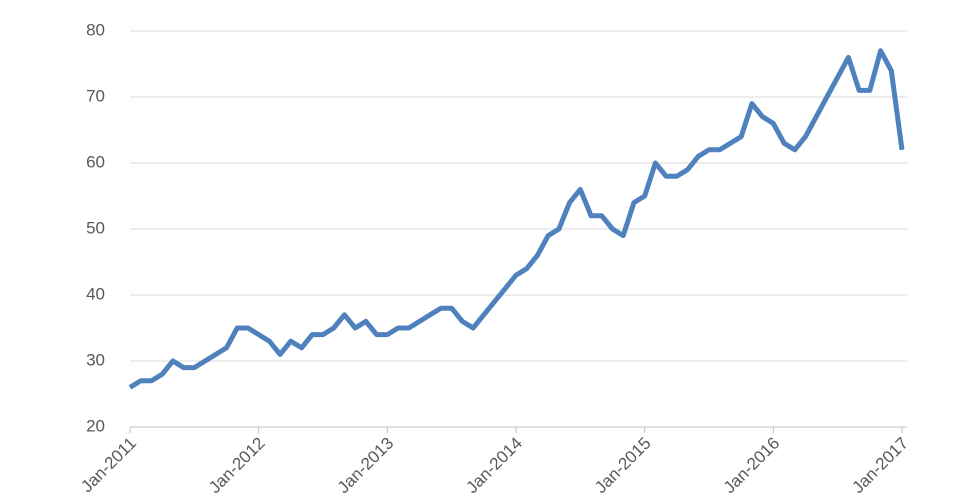 The height and width of the screenshot is (503, 962). What do you see at coordinates (95, 95) in the screenshot?
I see `y-tick-label: 70` at bounding box center [95, 95].